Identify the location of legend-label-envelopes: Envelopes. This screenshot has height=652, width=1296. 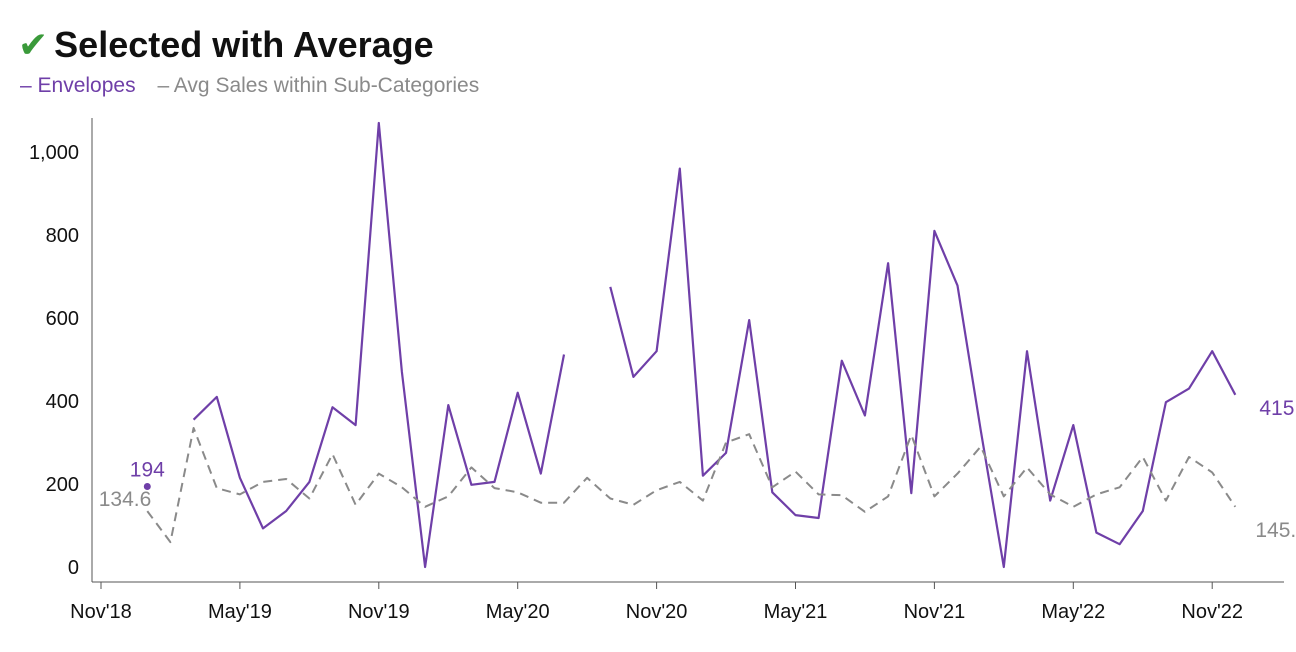
(86, 85).